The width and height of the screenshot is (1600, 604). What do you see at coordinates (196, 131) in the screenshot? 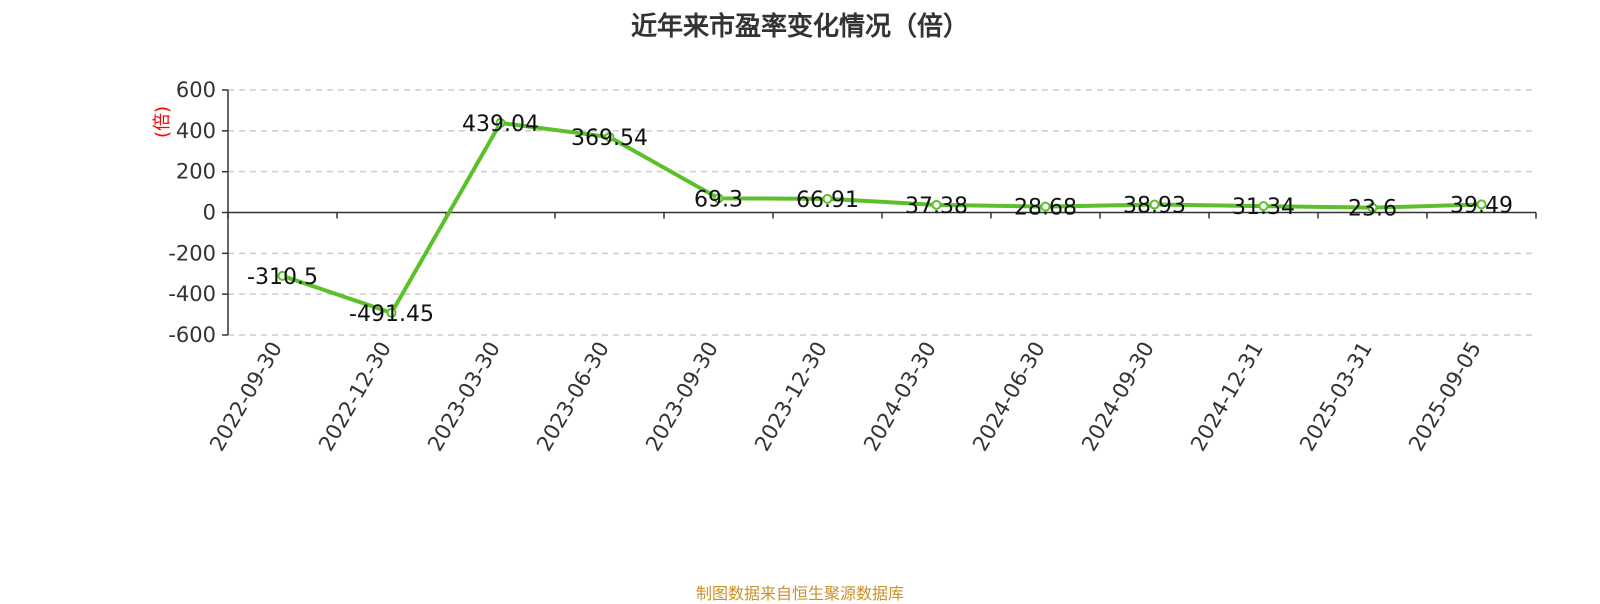
I see `y-tick-label: 400` at bounding box center [196, 131].